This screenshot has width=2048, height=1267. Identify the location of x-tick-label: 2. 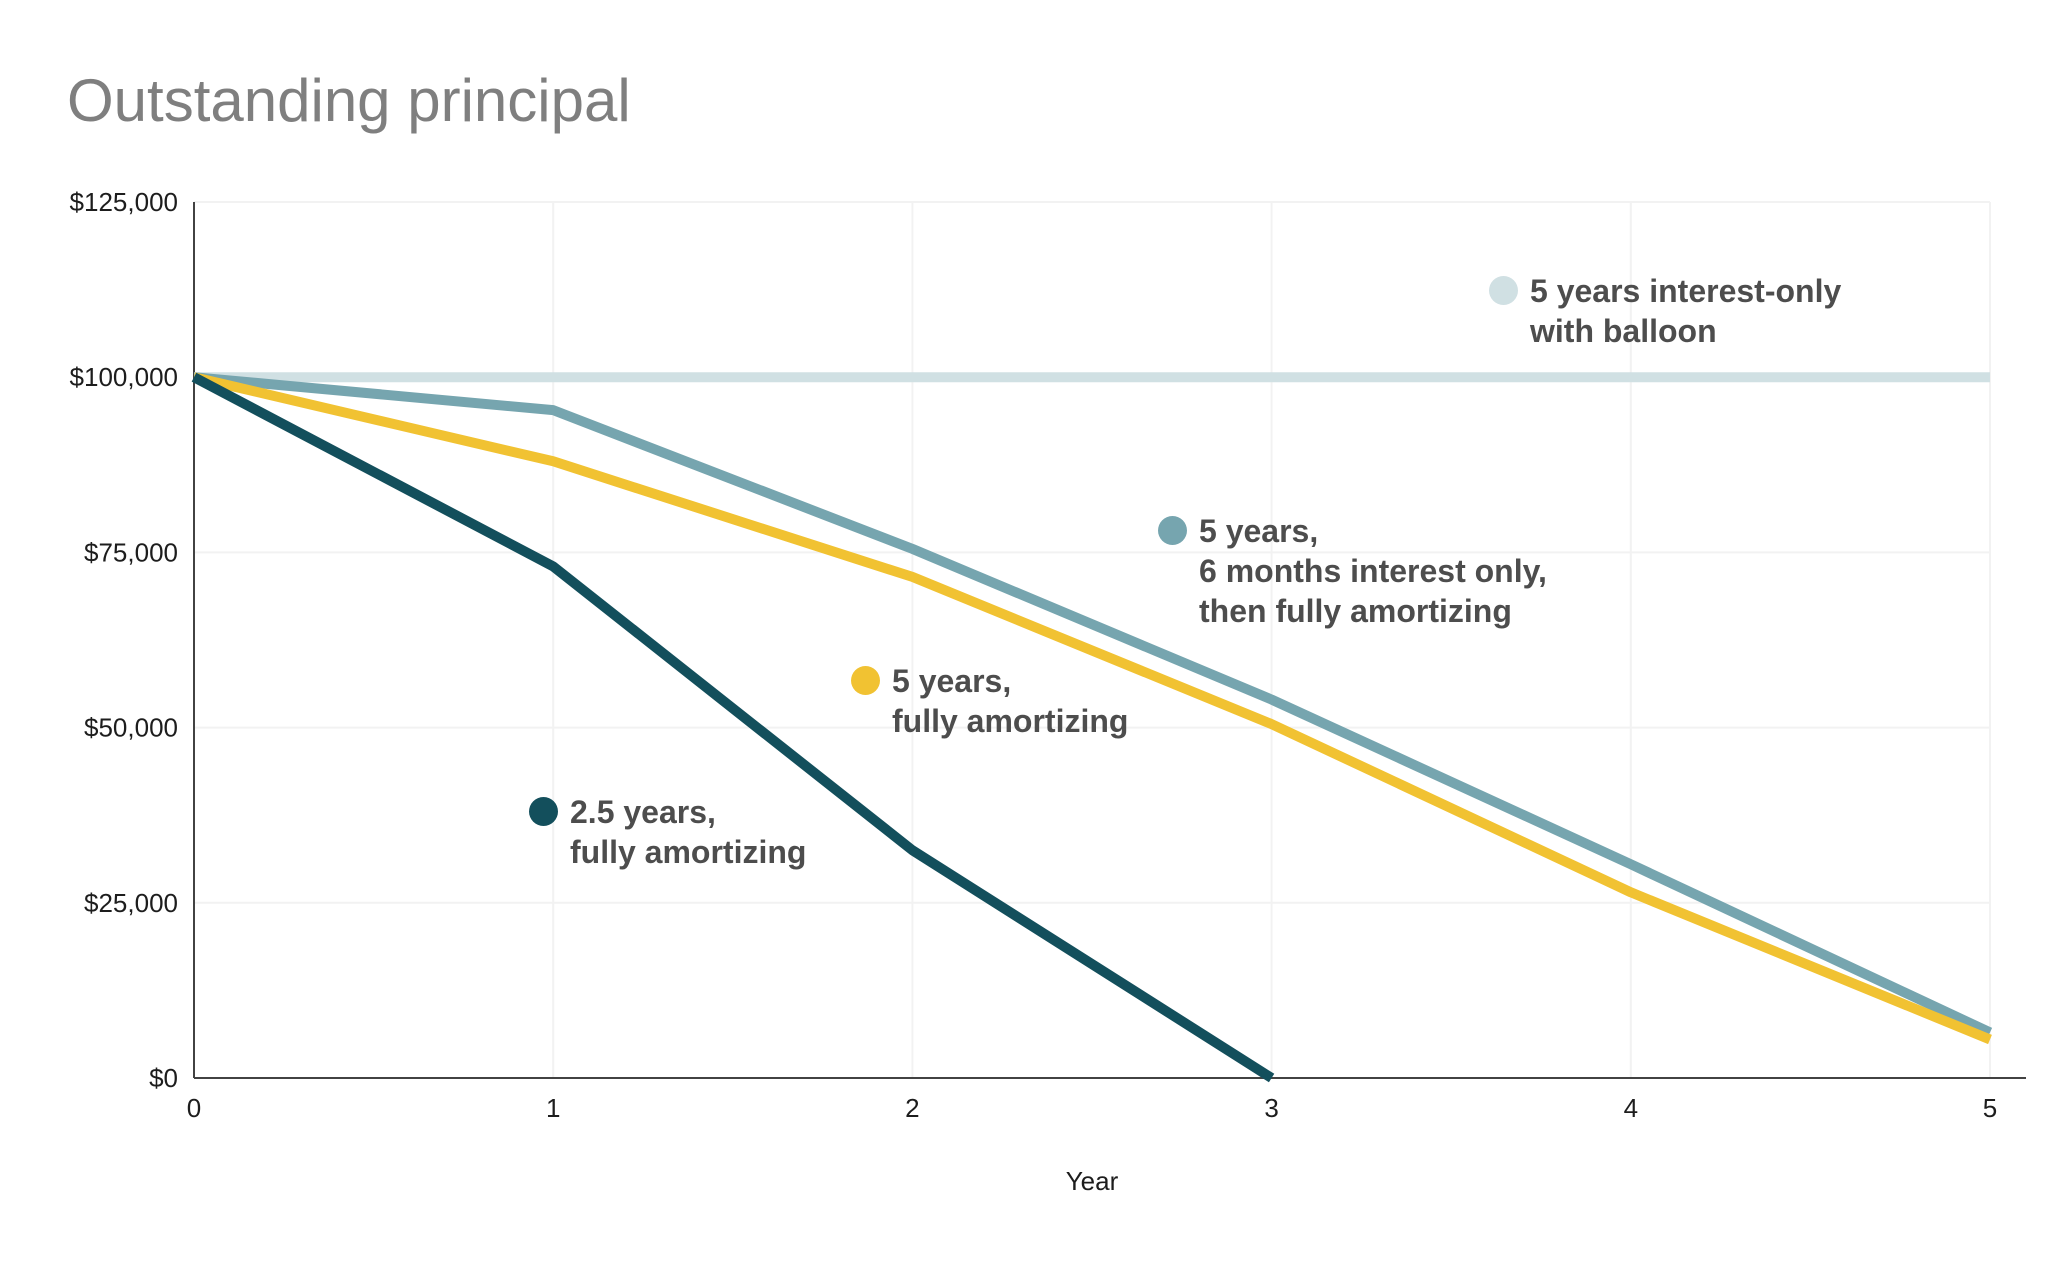
(912, 1108).